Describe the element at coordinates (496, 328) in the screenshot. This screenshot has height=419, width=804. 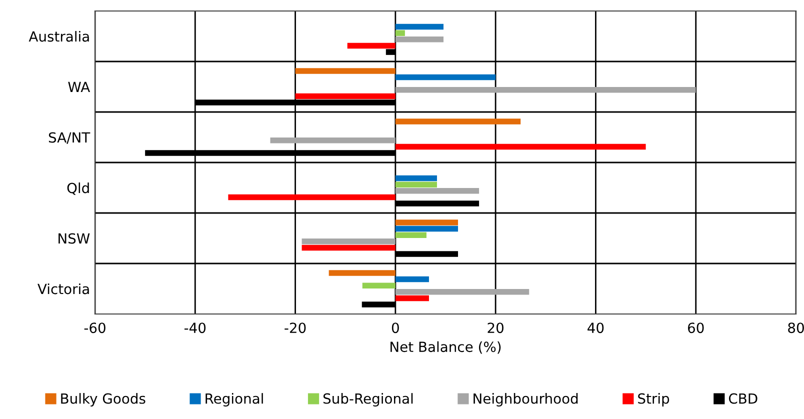
I see `x-tick-label: 20` at that location.